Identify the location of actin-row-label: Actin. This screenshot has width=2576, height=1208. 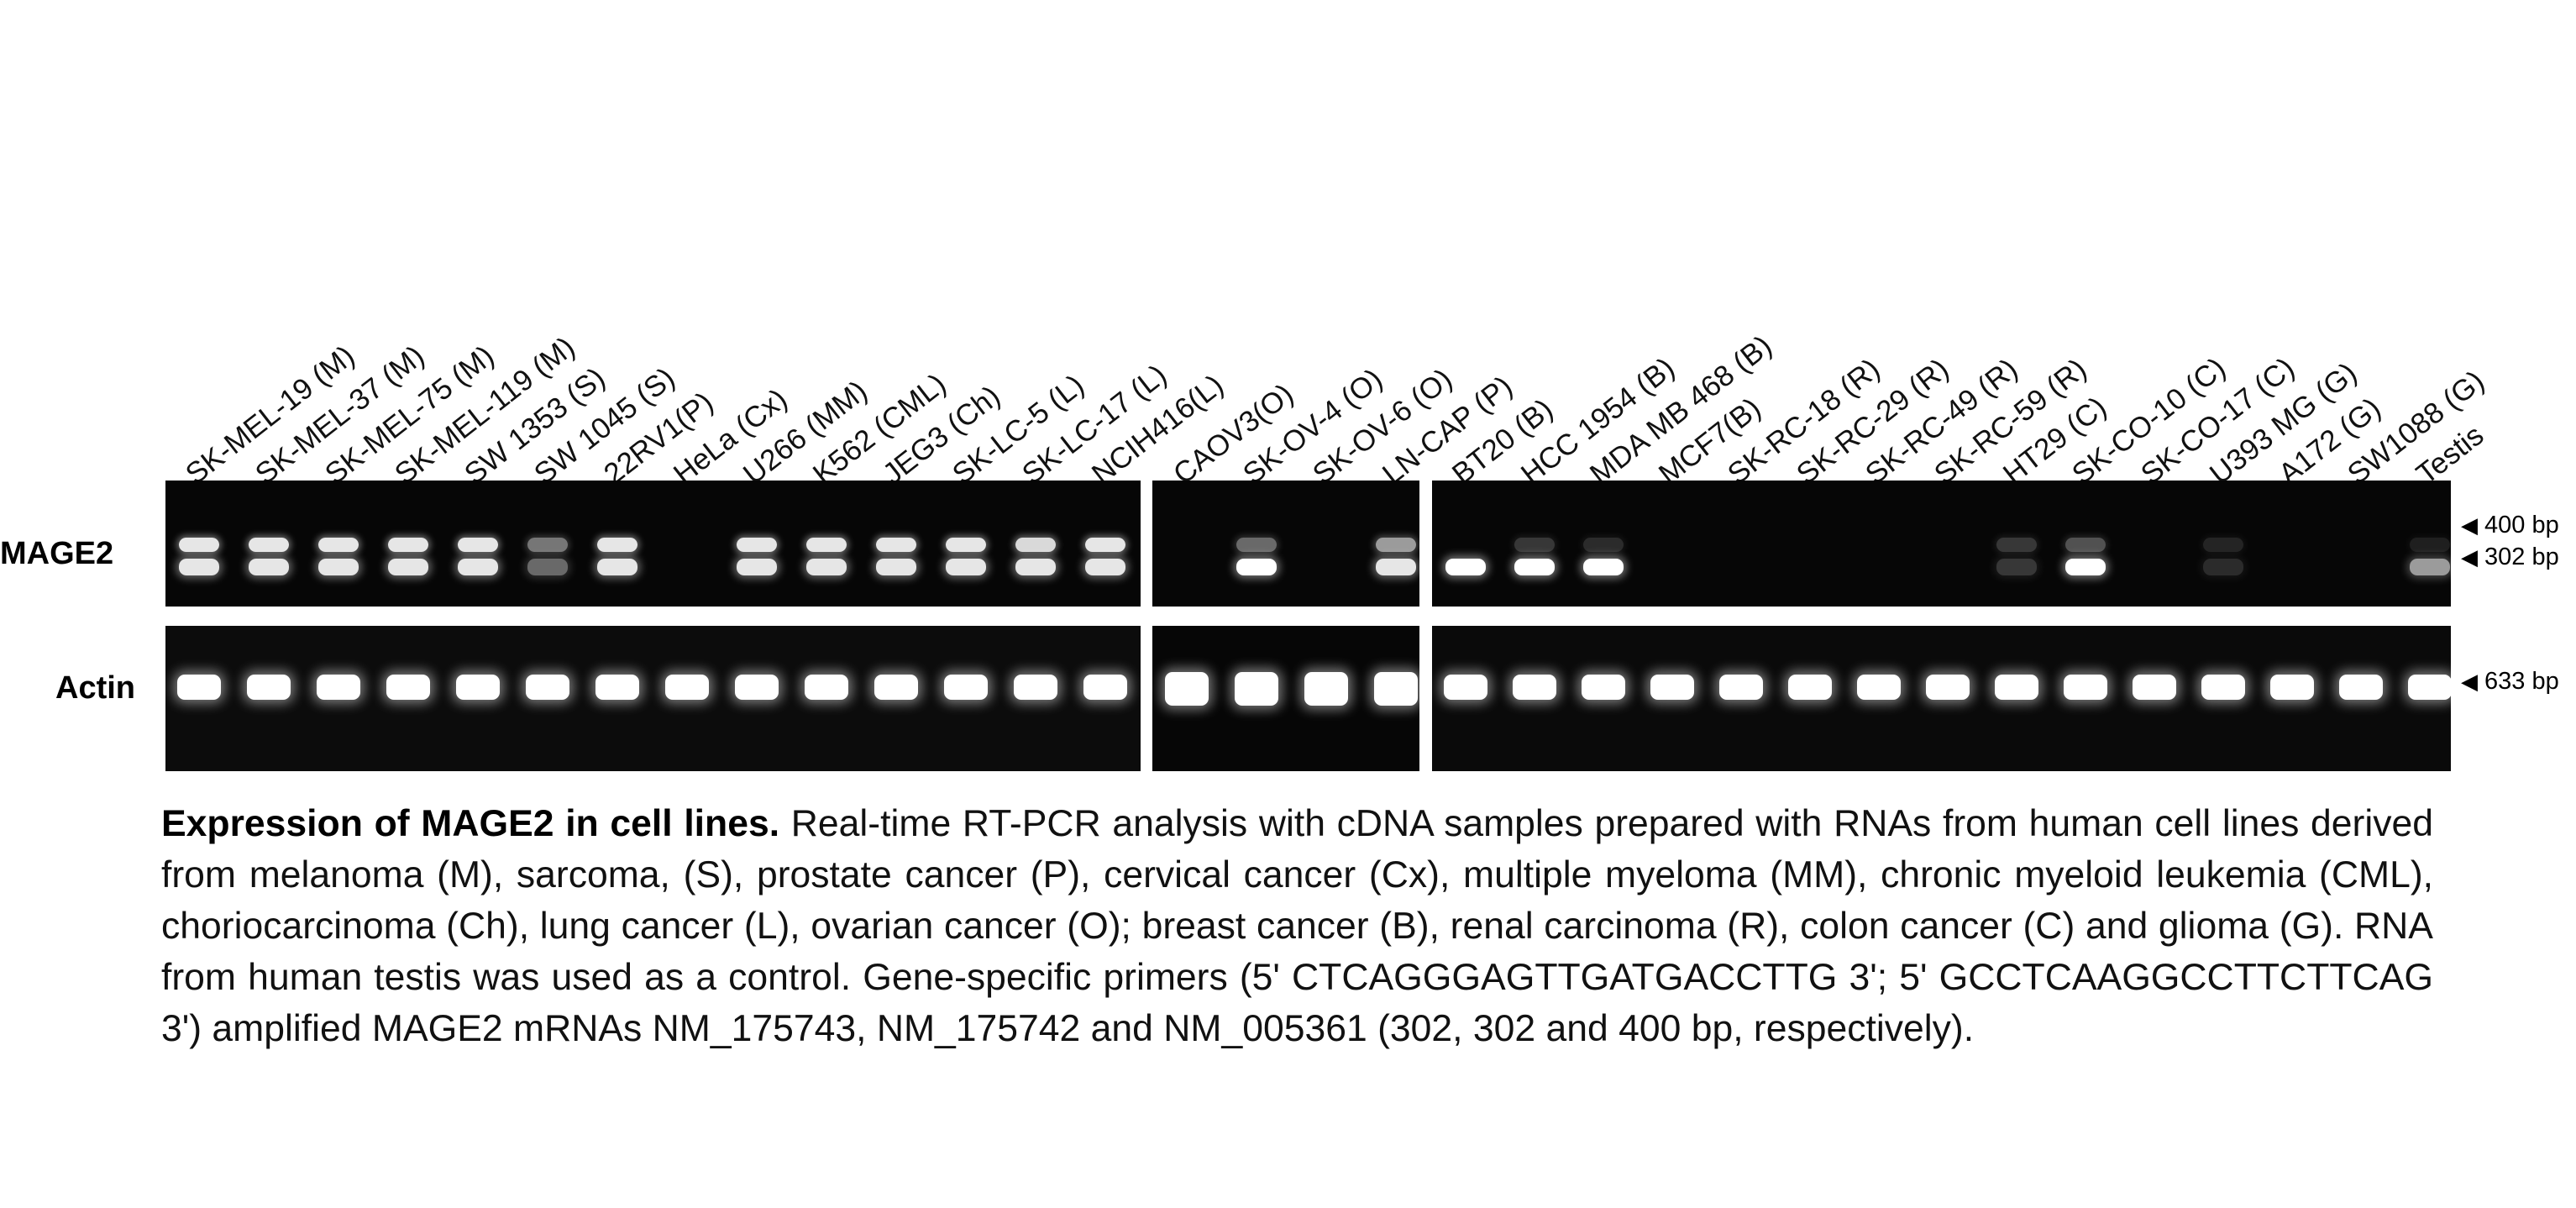
(95, 688).